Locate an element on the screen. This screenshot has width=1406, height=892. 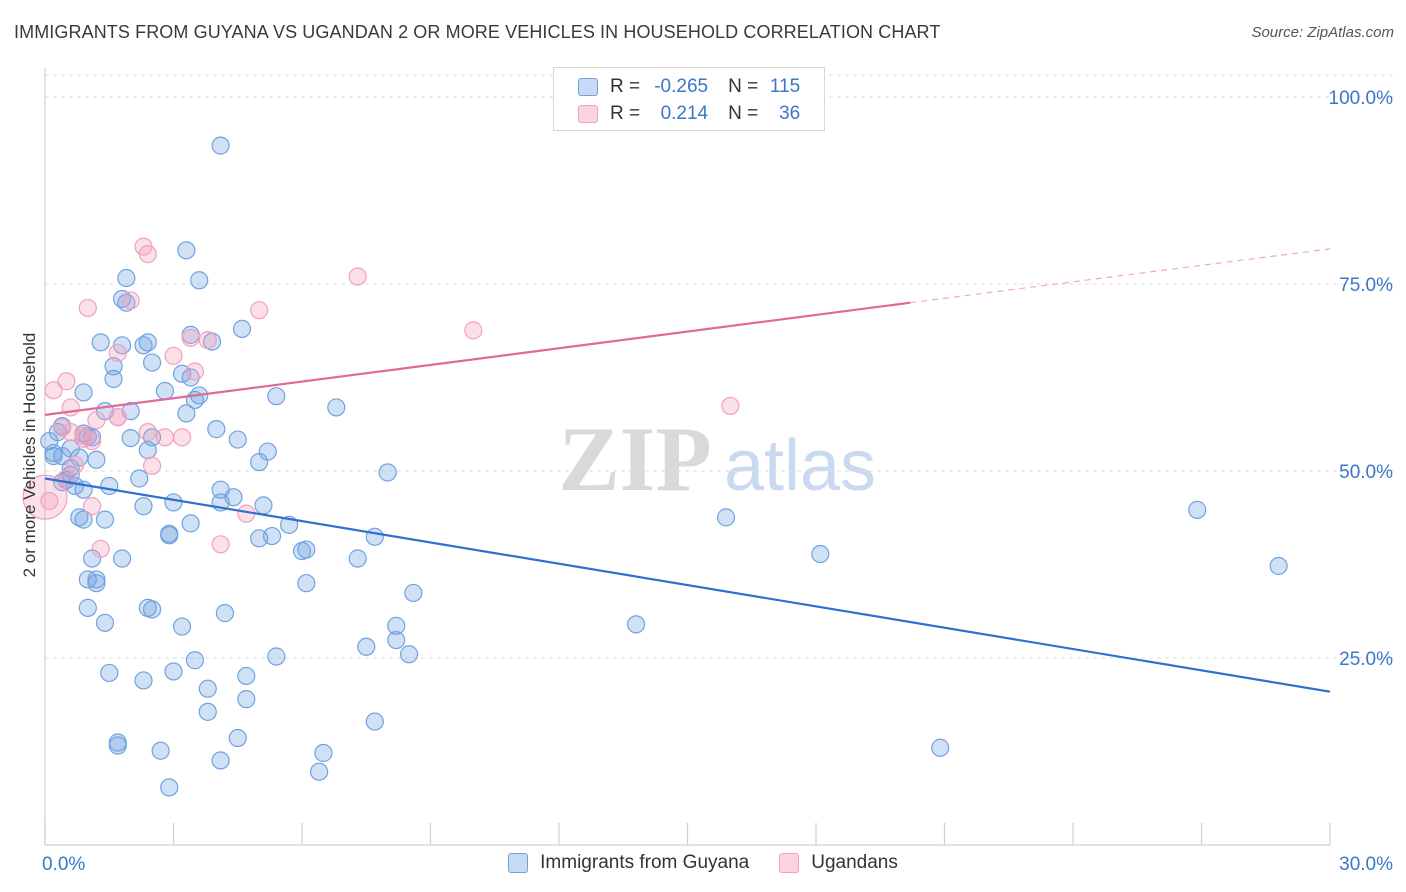
y-tick-label: 25.0% is located at coordinates (1366, 659).